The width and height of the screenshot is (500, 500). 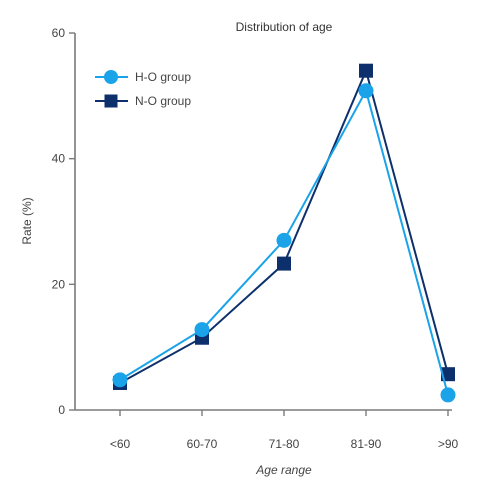 I want to click on chart-title: Distribution of age, so click(x=284, y=27).